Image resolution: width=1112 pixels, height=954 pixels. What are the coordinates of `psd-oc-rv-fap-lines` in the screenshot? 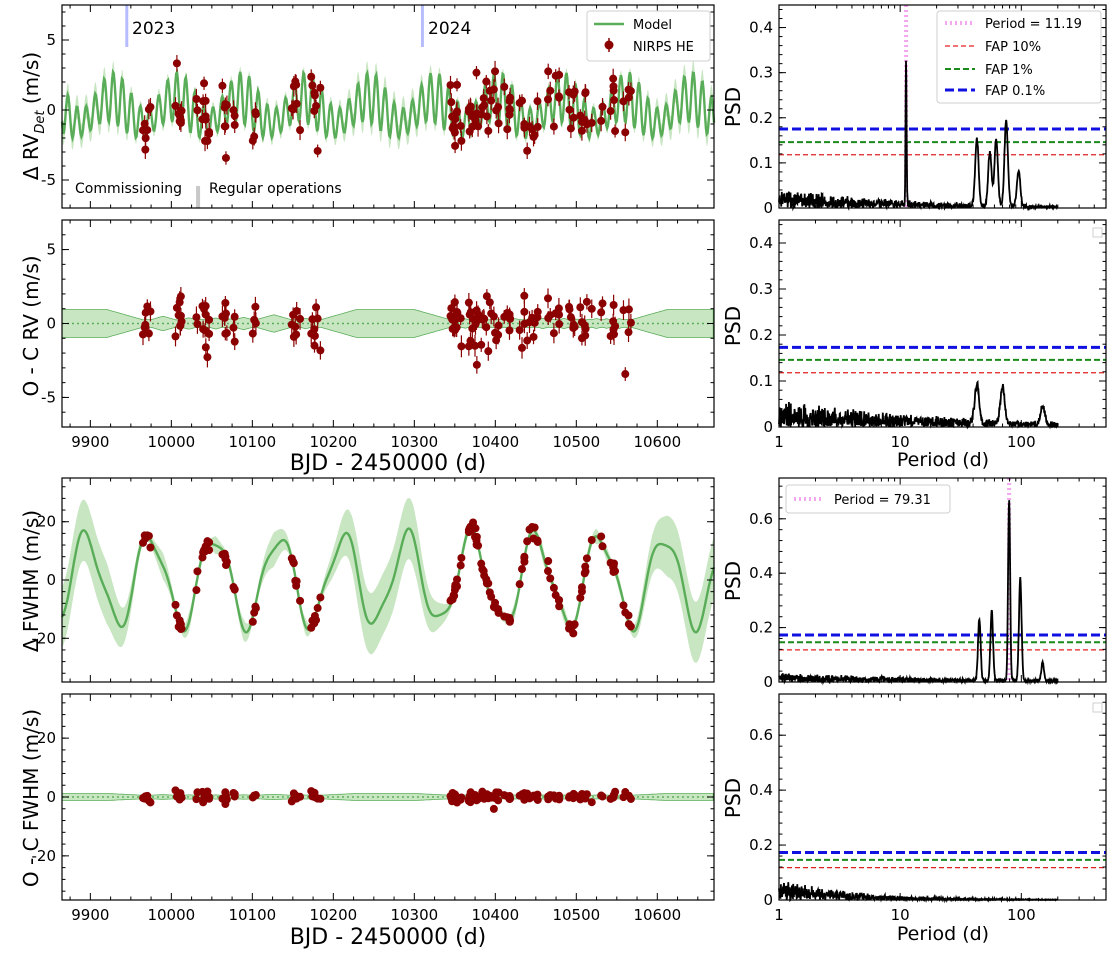 It's located at (942, 359).